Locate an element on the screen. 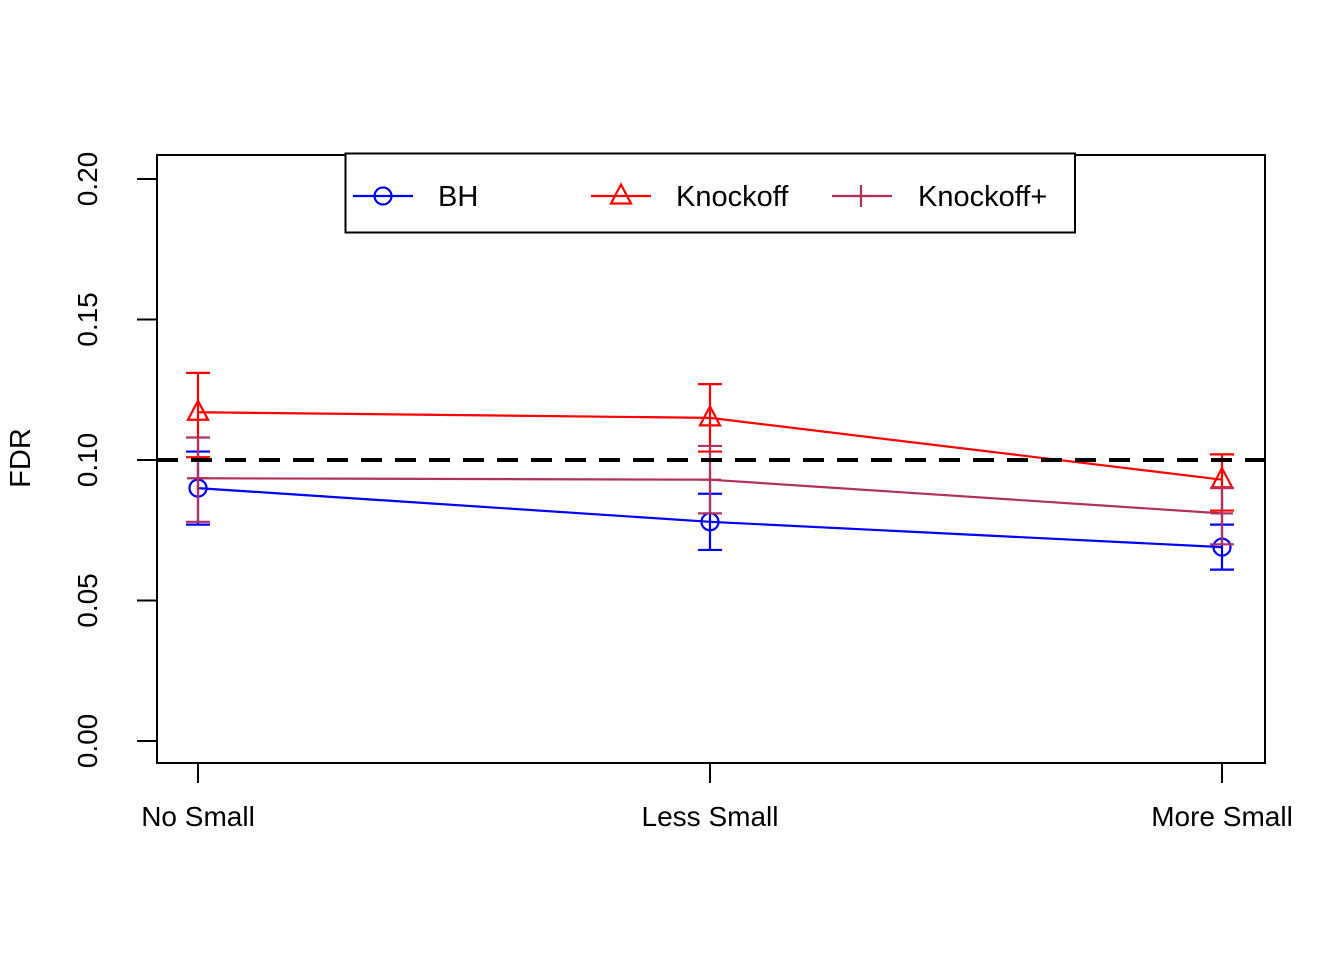  legend-box is located at coordinates (710, 193).